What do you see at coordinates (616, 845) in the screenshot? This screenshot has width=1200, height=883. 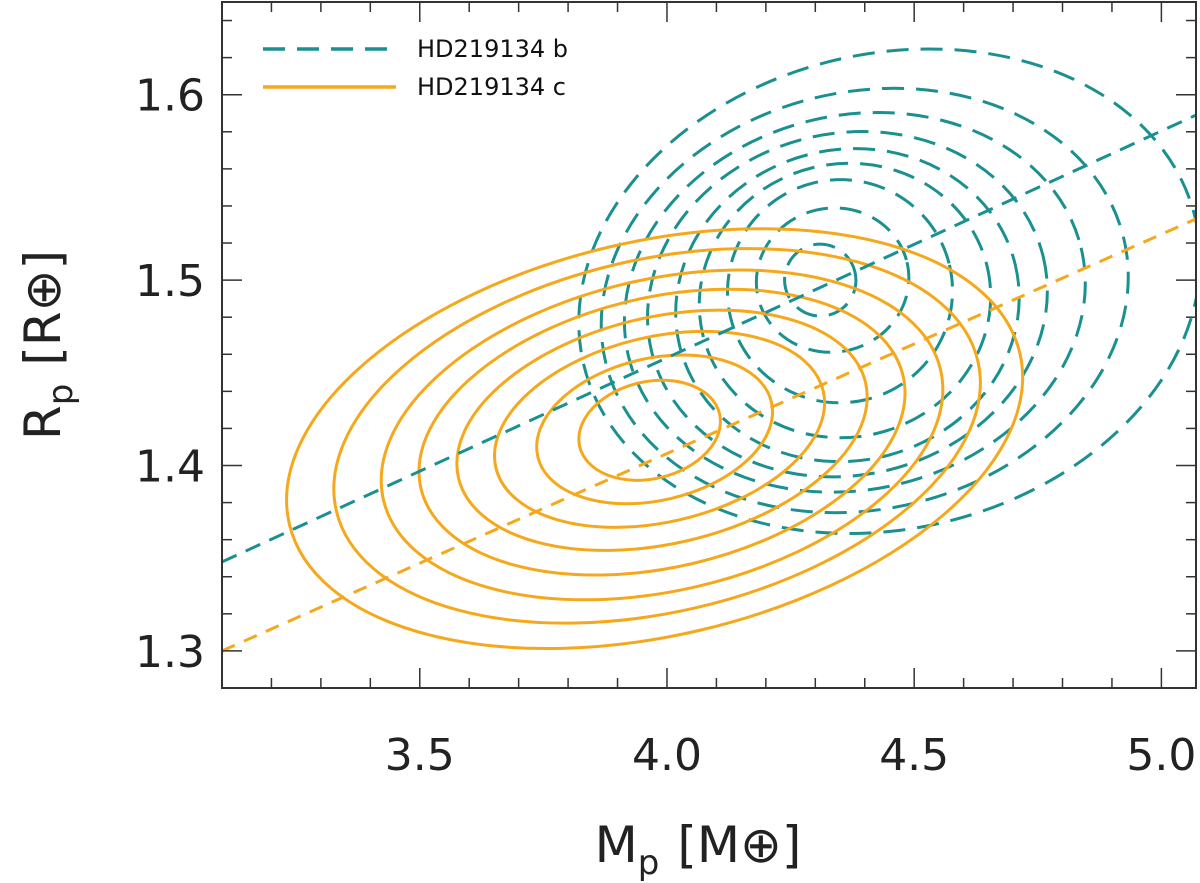 I see `x-axis-symbol: M` at bounding box center [616, 845].